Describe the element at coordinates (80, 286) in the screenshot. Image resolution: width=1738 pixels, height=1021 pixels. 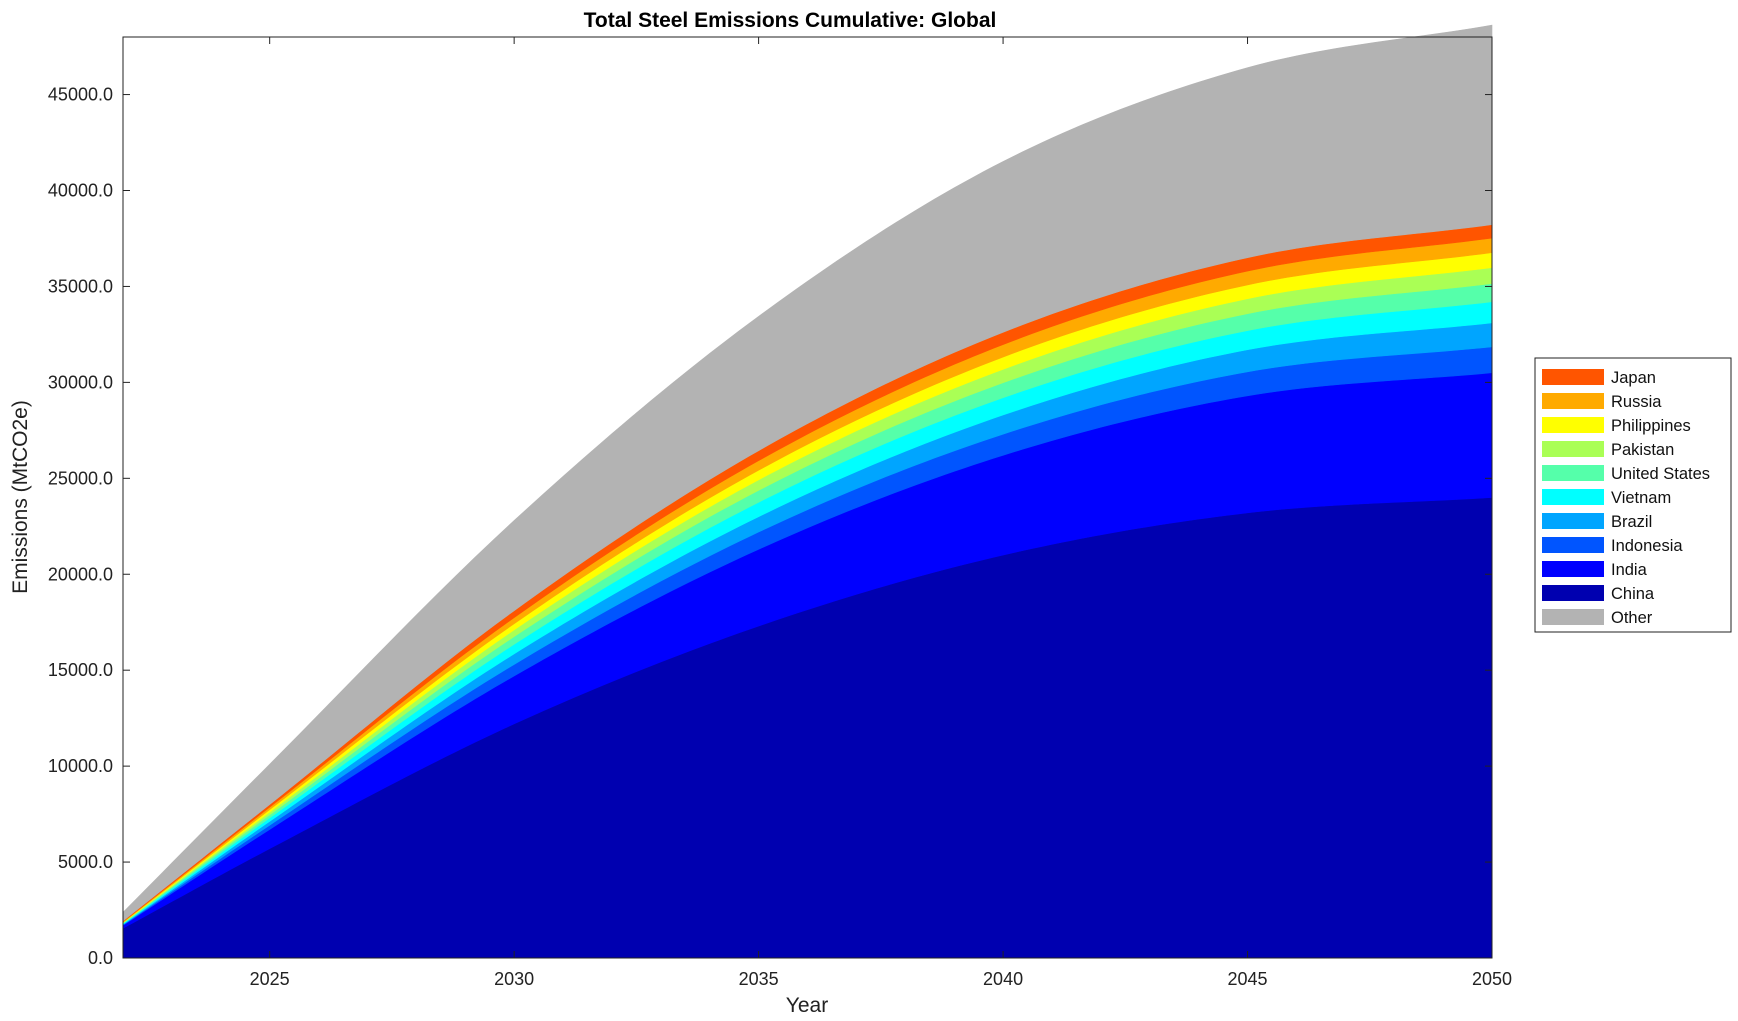
I see `y-tick-label: 35000.0` at that location.